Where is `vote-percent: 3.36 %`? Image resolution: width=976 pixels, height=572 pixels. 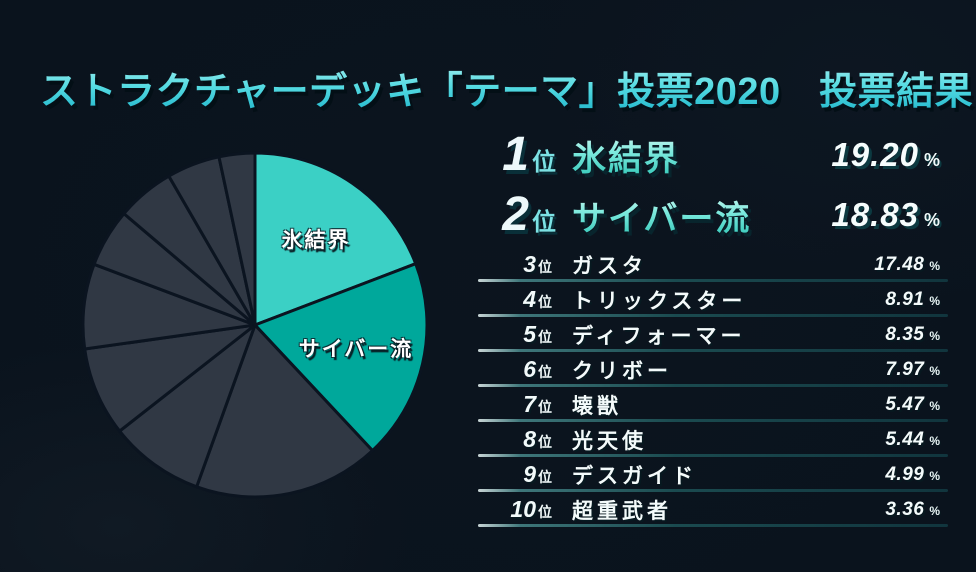 vote-percent: 3.36 % is located at coordinates (912, 510).